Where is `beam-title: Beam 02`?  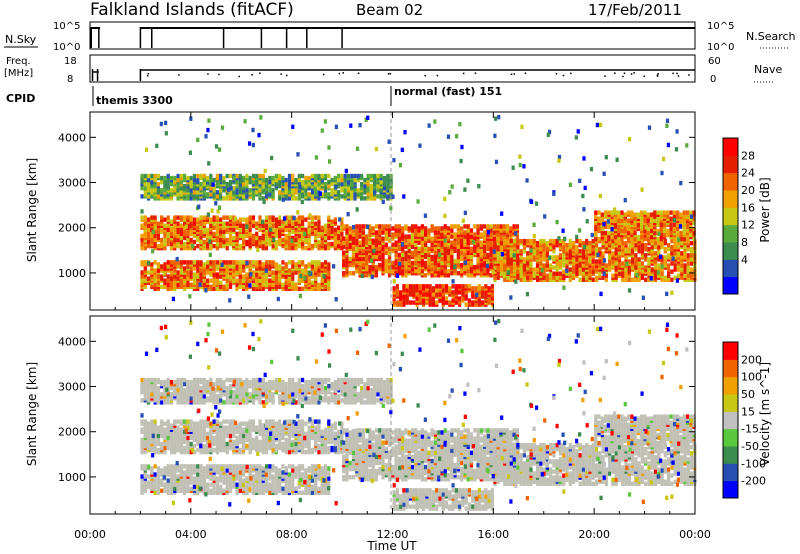 beam-title: Beam 02 is located at coordinates (389, 10).